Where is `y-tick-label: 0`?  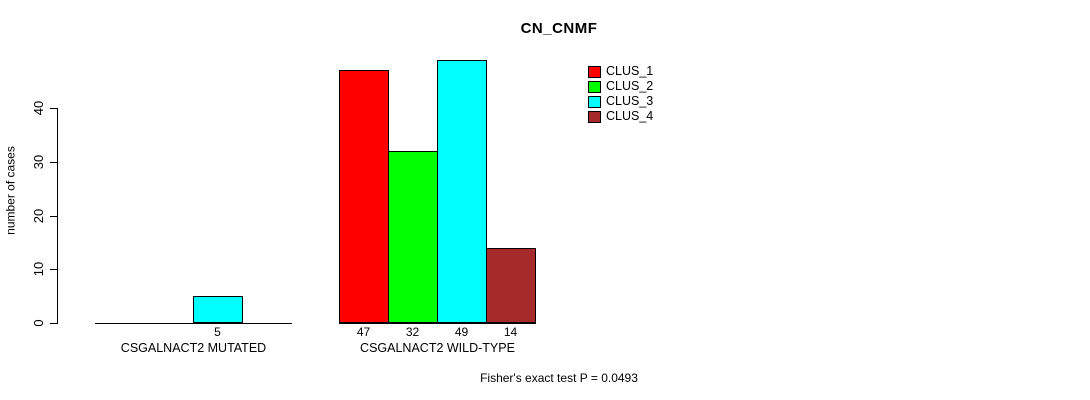
y-tick-label: 0 is located at coordinates (38, 323).